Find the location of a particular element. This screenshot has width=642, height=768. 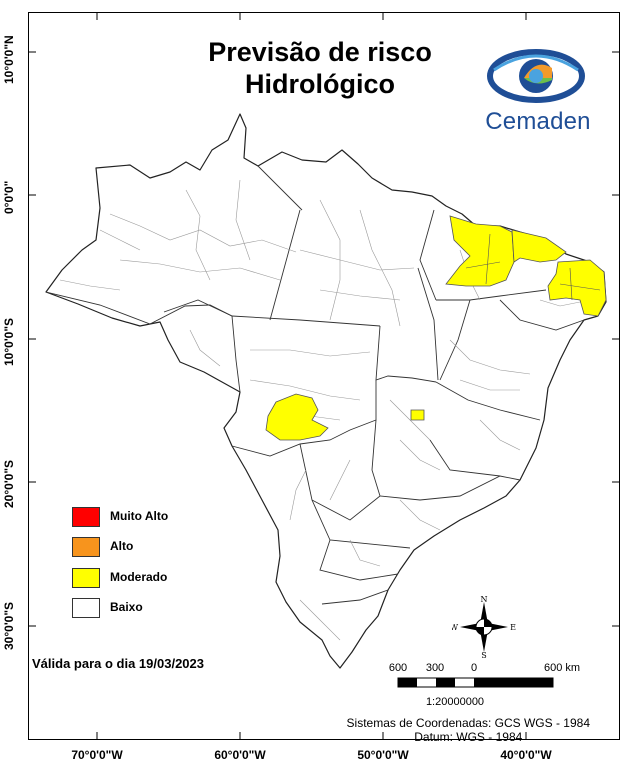

legend-item-muito-alto: Muito Alto is located at coordinates (172, 517).